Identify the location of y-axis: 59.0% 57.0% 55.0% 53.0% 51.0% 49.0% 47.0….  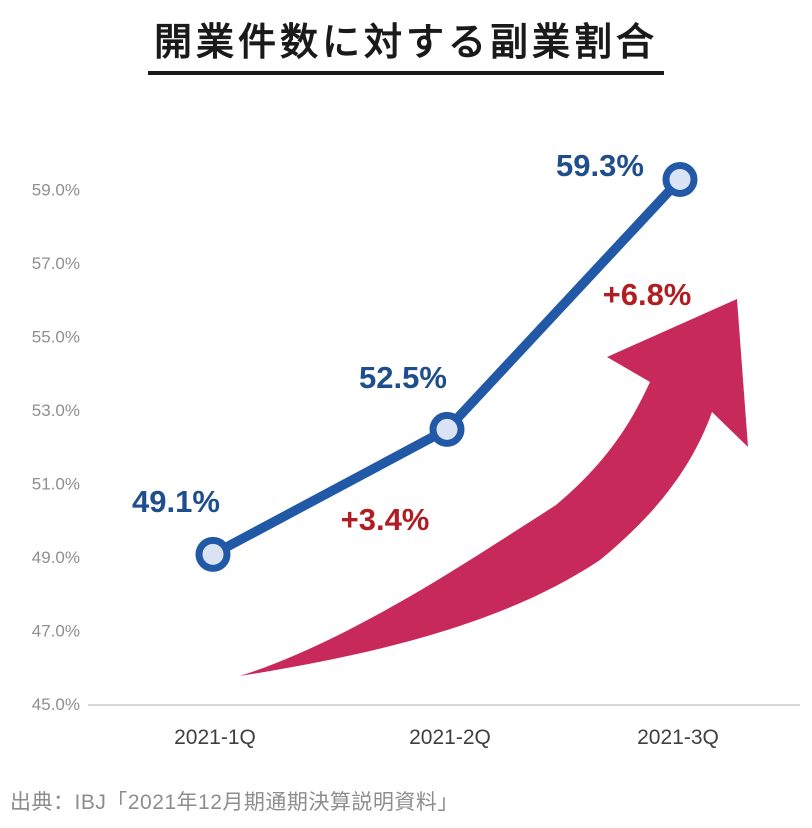
(56, 448).